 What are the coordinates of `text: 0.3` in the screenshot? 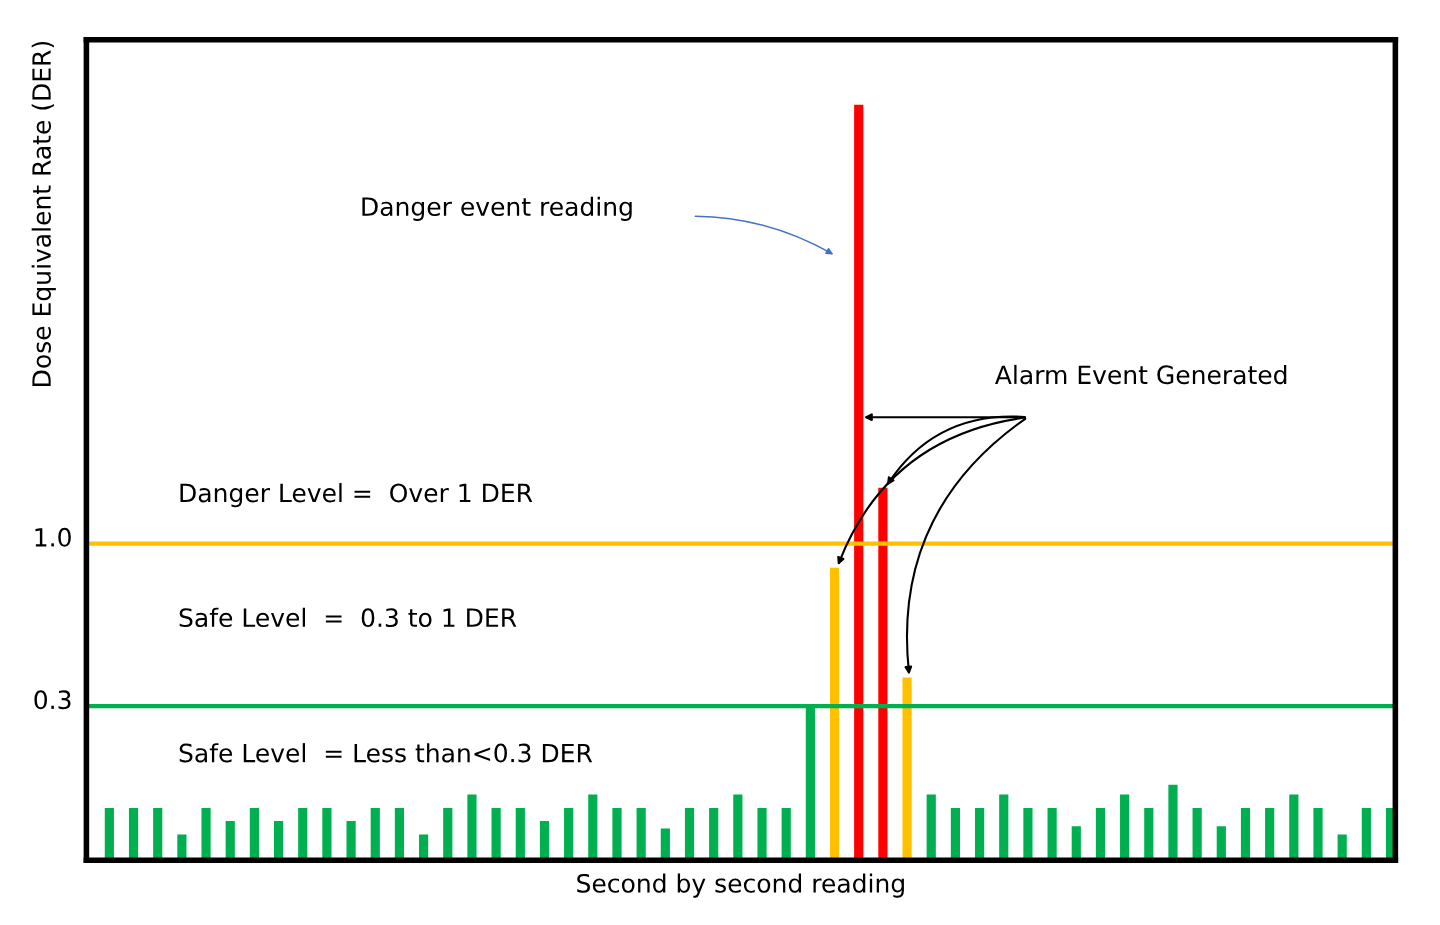 It's located at (52, 700).